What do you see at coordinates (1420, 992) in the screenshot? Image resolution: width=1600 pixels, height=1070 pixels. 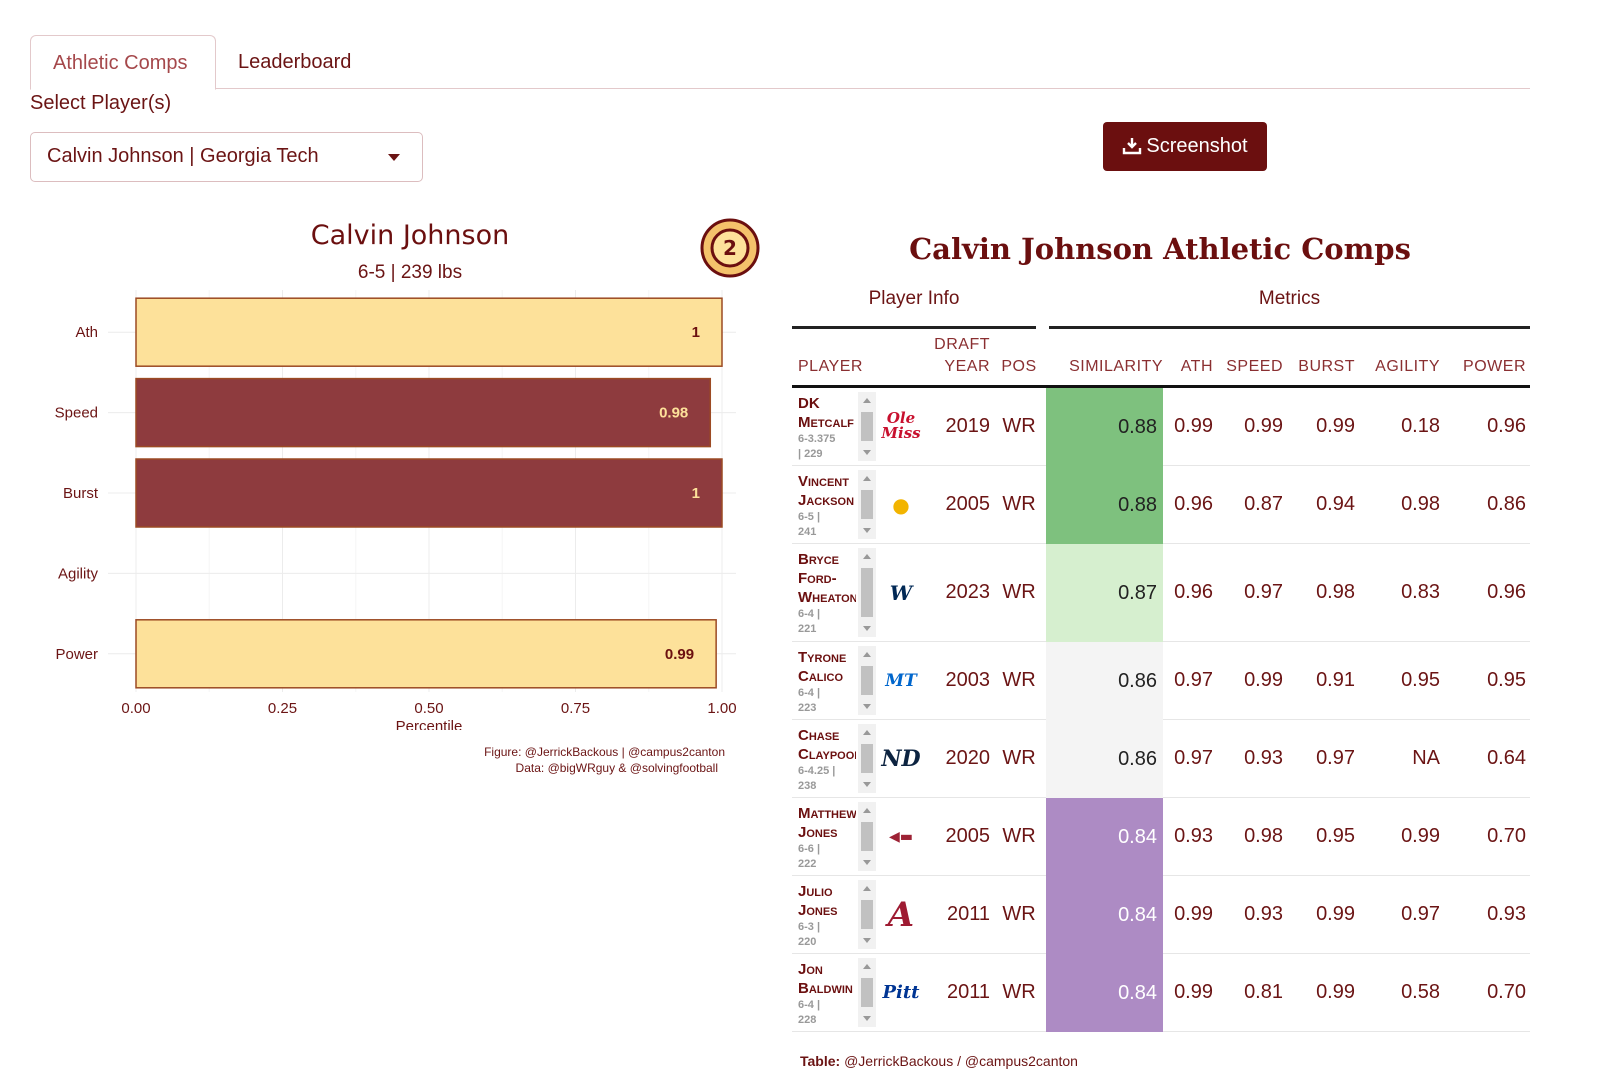 I see `cell-agility: 0.58` at bounding box center [1420, 992].